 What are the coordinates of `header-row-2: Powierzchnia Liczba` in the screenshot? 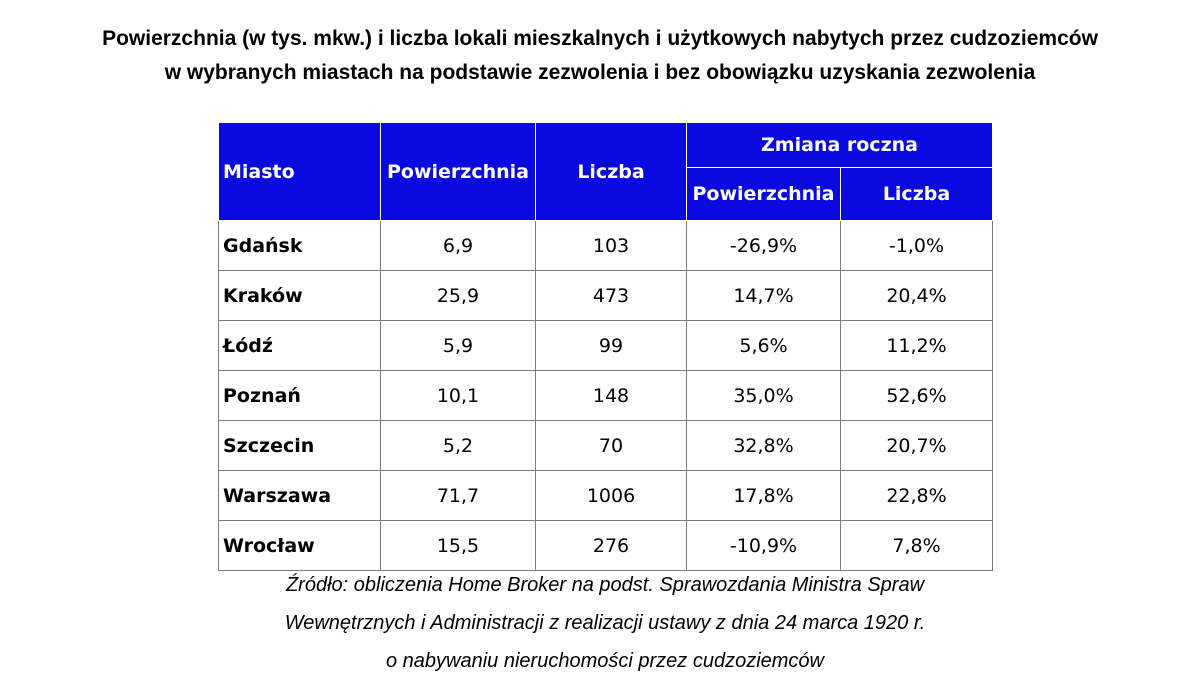 It's located at (606, 194).